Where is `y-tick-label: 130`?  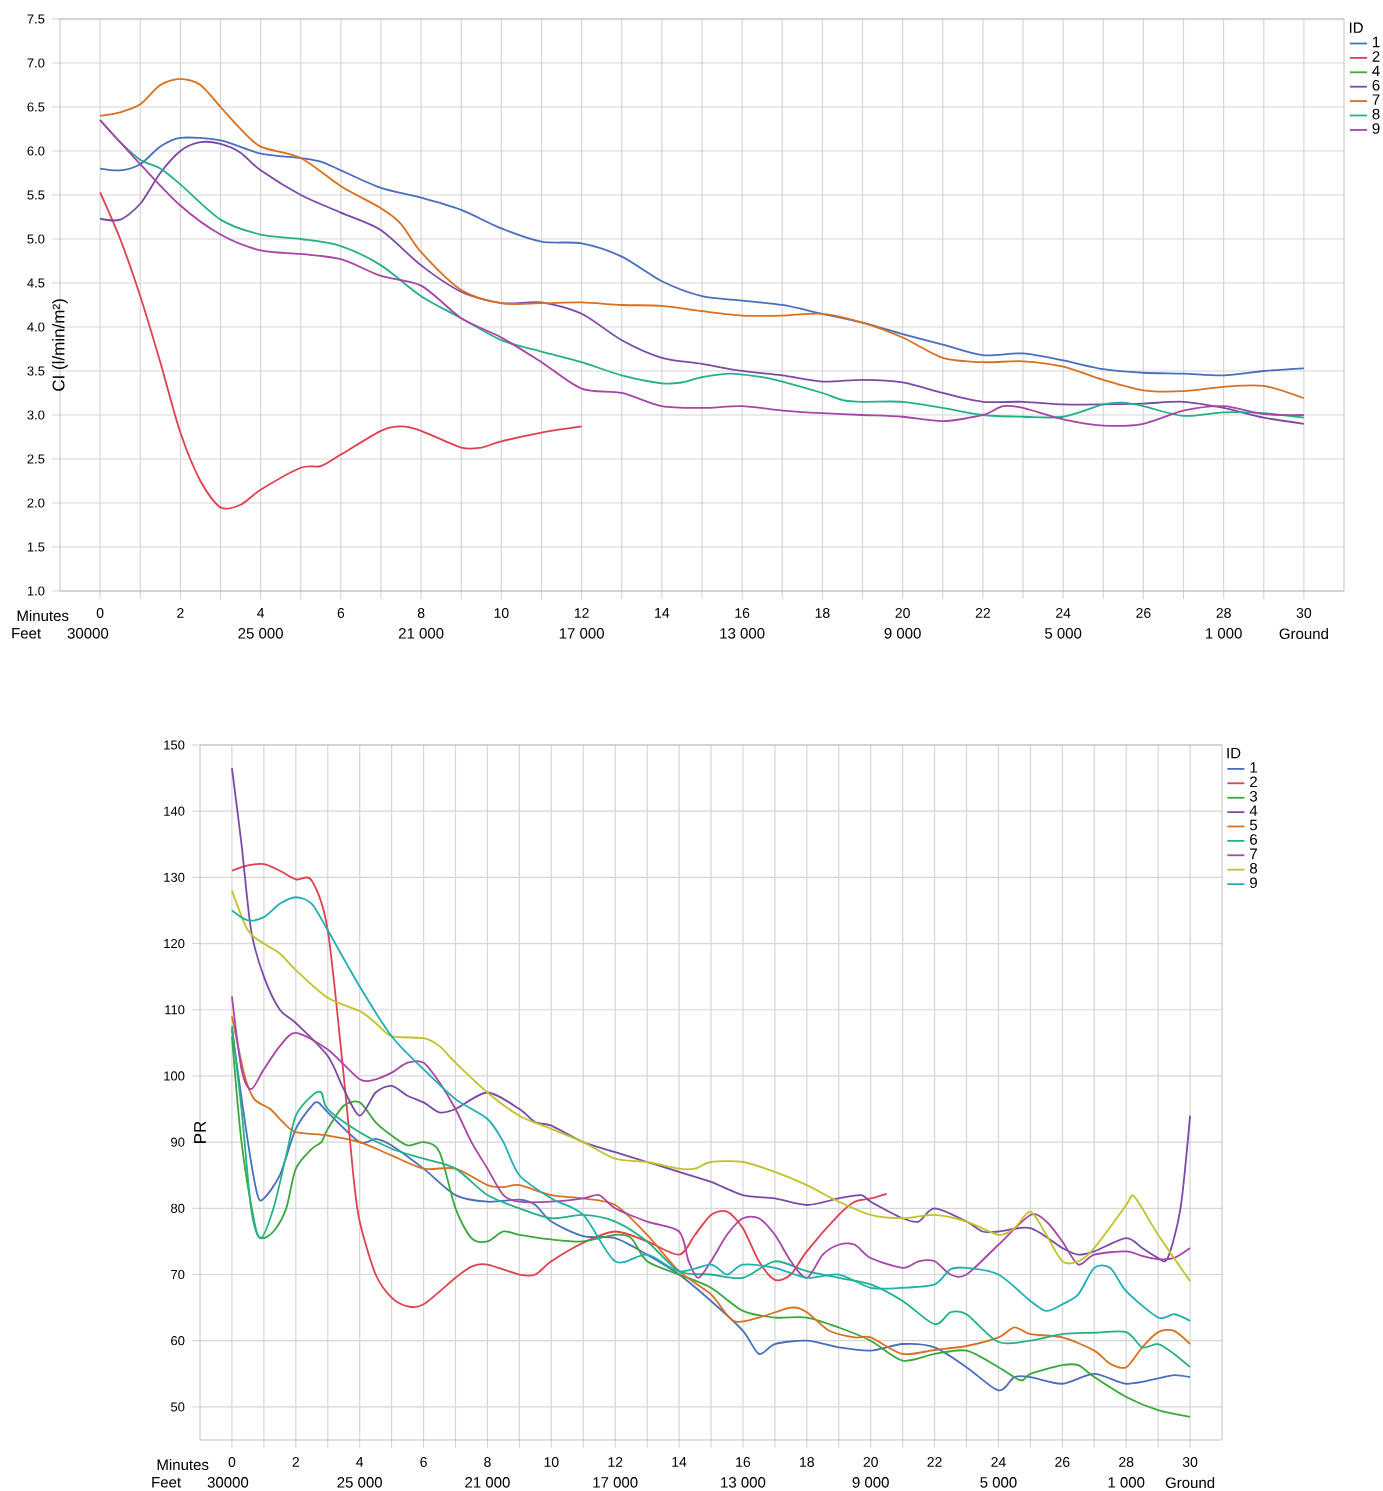
y-tick-label: 130 is located at coordinates (174, 877).